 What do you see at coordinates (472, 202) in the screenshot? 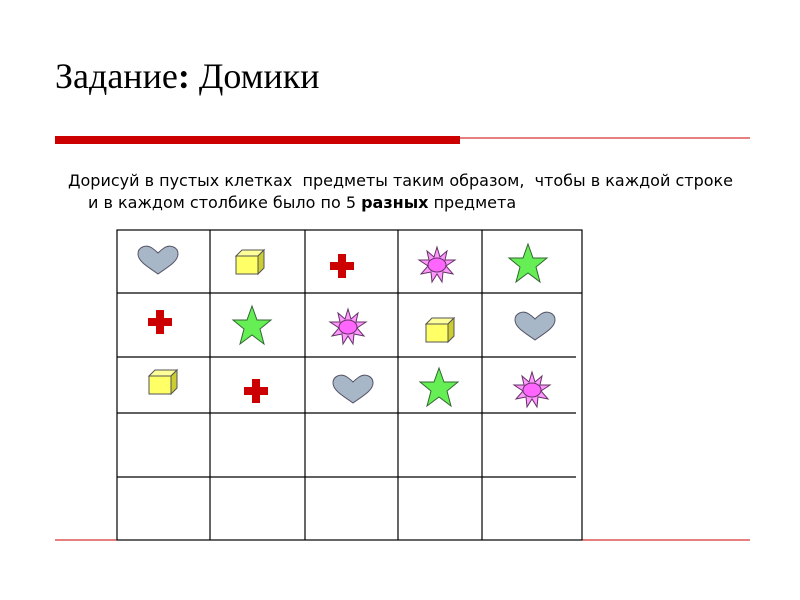
I see `task-tail: предмета` at bounding box center [472, 202].